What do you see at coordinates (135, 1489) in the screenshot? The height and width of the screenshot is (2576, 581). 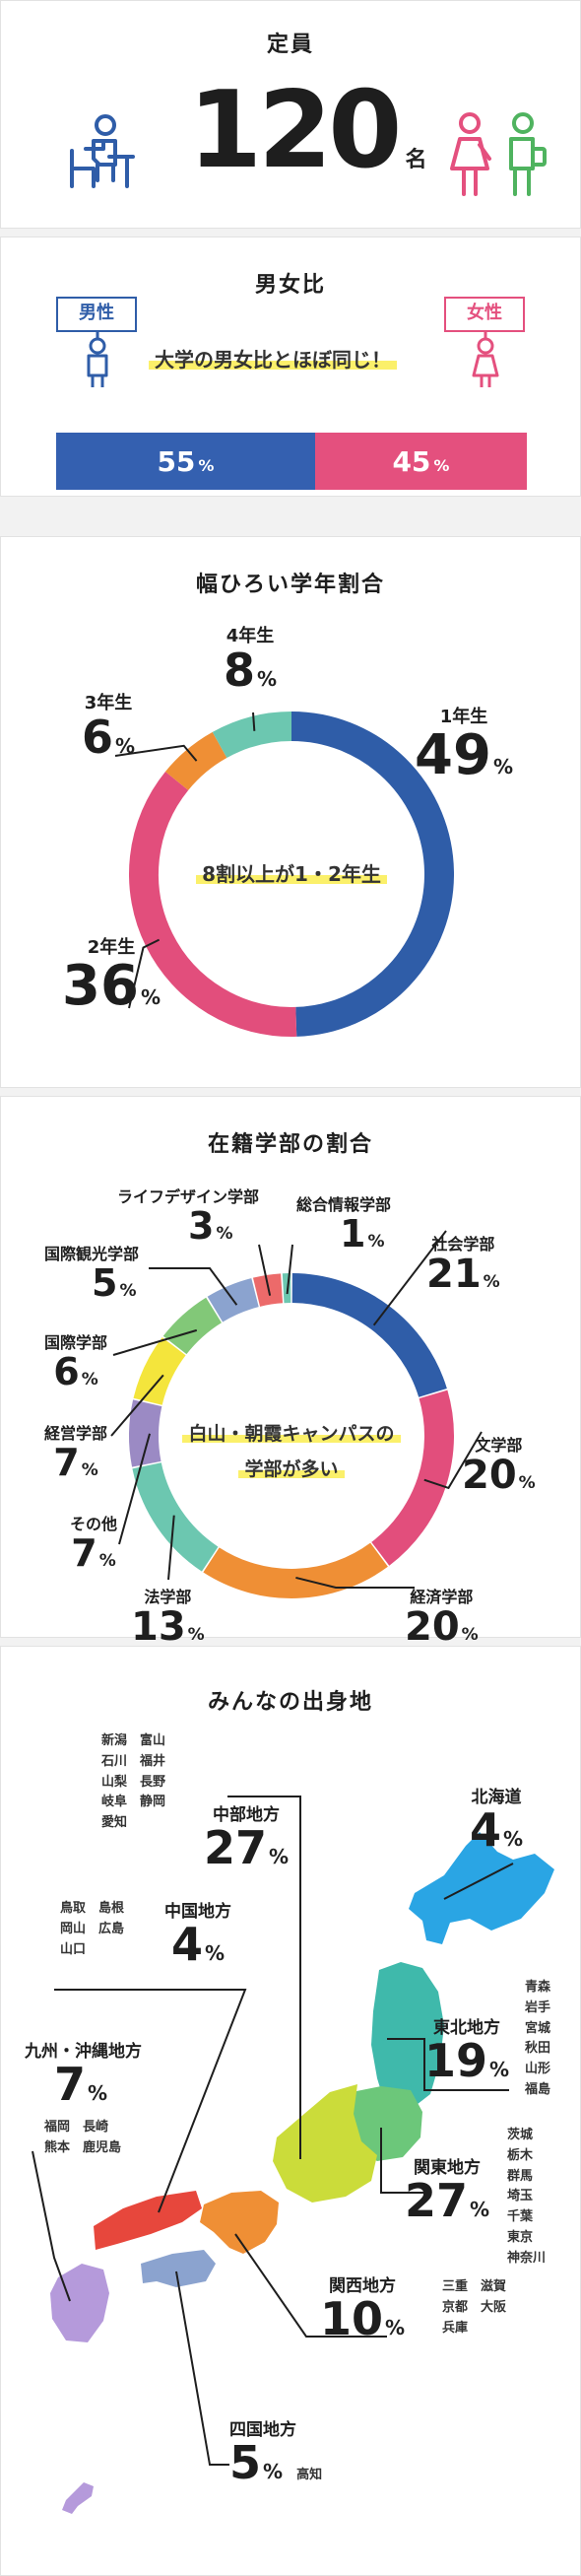 I see `faculty-leader-other` at bounding box center [135, 1489].